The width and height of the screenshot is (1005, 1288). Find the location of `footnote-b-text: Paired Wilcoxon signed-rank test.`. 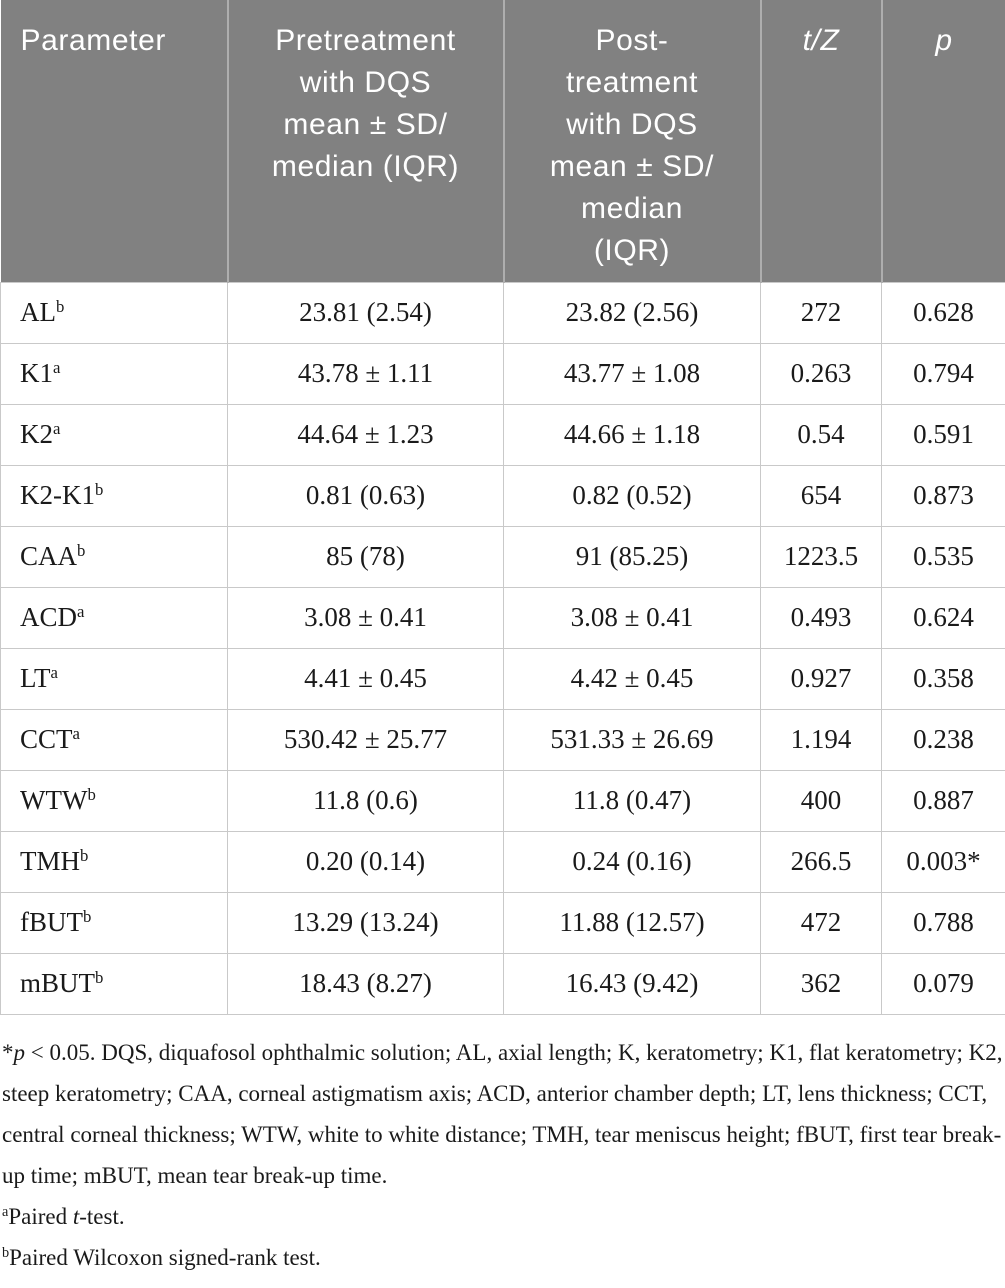

footnote-b-text: Paired Wilcoxon signed-rank test. is located at coordinates (165, 1257).